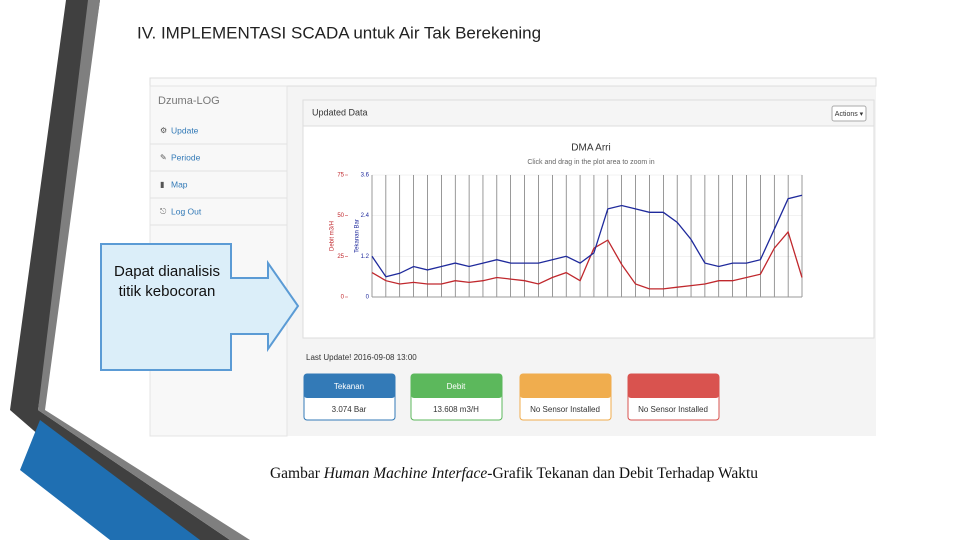  I want to click on actions-label: Actions ▾, so click(849, 114).